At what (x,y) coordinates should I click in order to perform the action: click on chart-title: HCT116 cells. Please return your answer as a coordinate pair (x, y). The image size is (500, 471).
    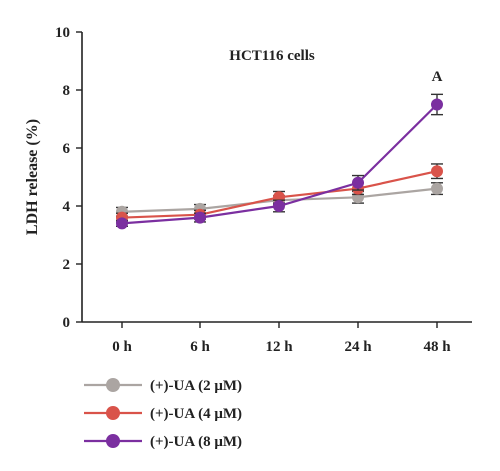
    Looking at the image, I should click on (272, 56).